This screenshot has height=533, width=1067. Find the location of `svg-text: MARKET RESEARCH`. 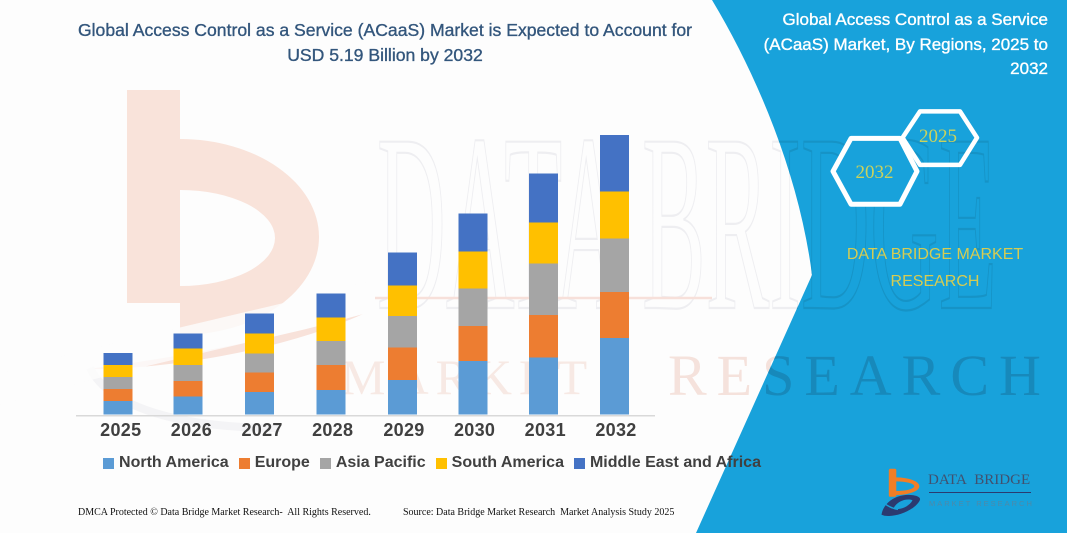

svg-text: MARKET RESEARCH is located at coordinates (981, 503).